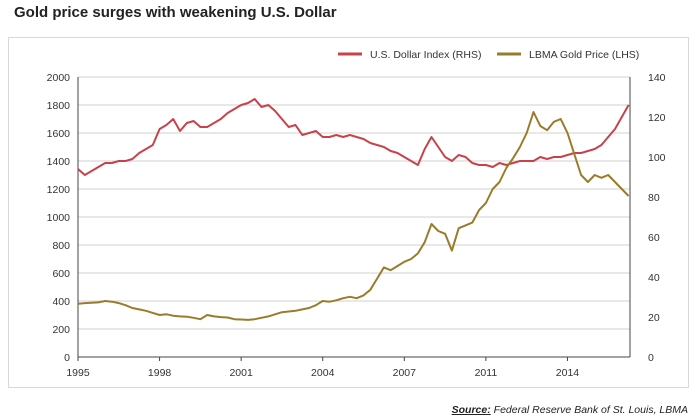 The width and height of the screenshot is (700, 420). Describe the element at coordinates (405, 373) in the screenshot. I see `x-tick-label: 2007` at that location.